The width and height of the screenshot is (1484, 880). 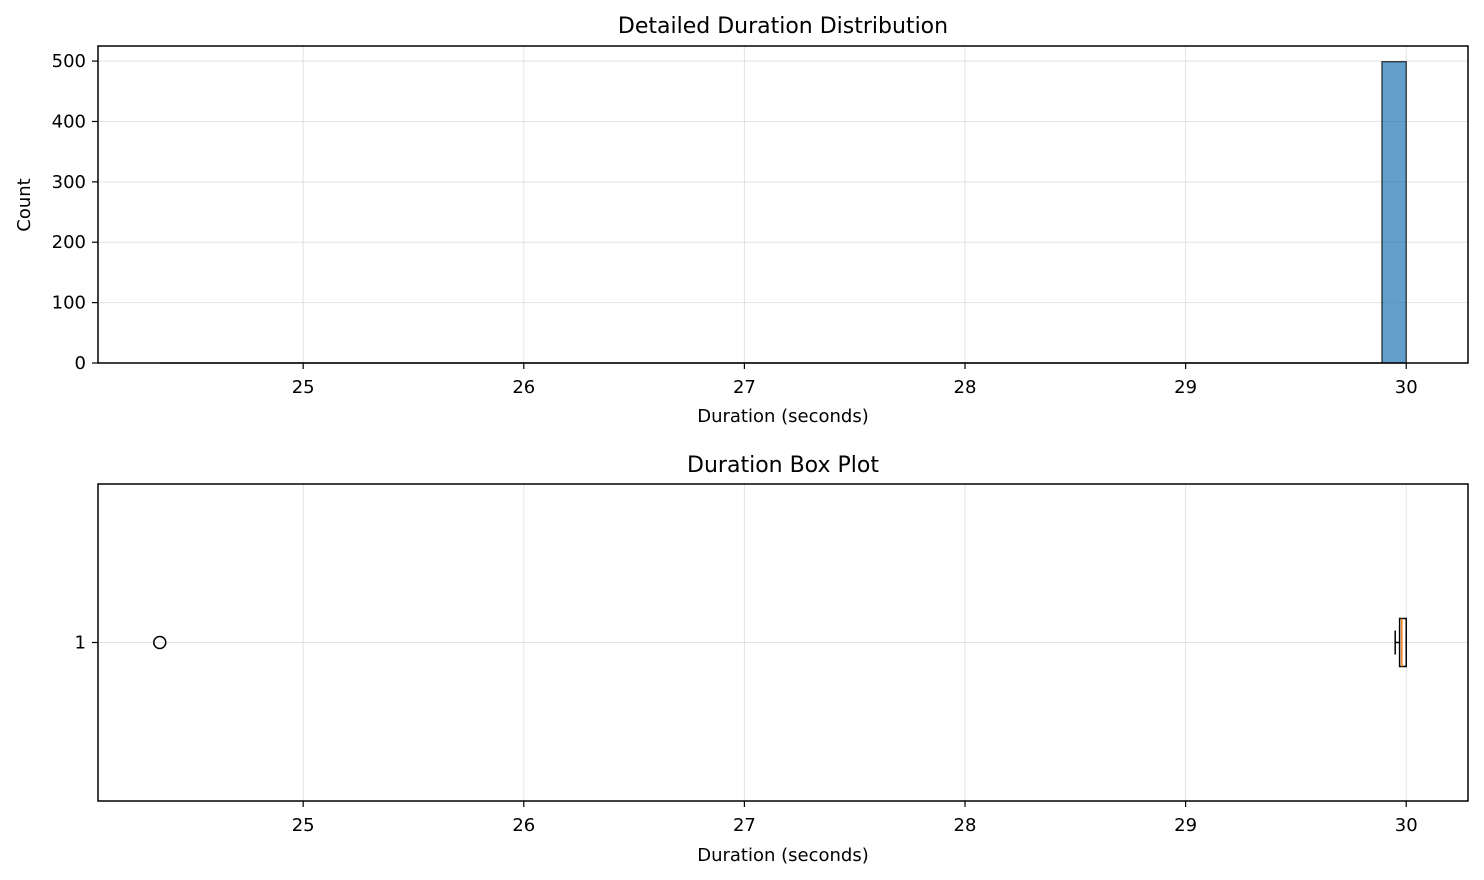 I want to click on boxplot-y-ticks: 1, so click(x=86, y=643).